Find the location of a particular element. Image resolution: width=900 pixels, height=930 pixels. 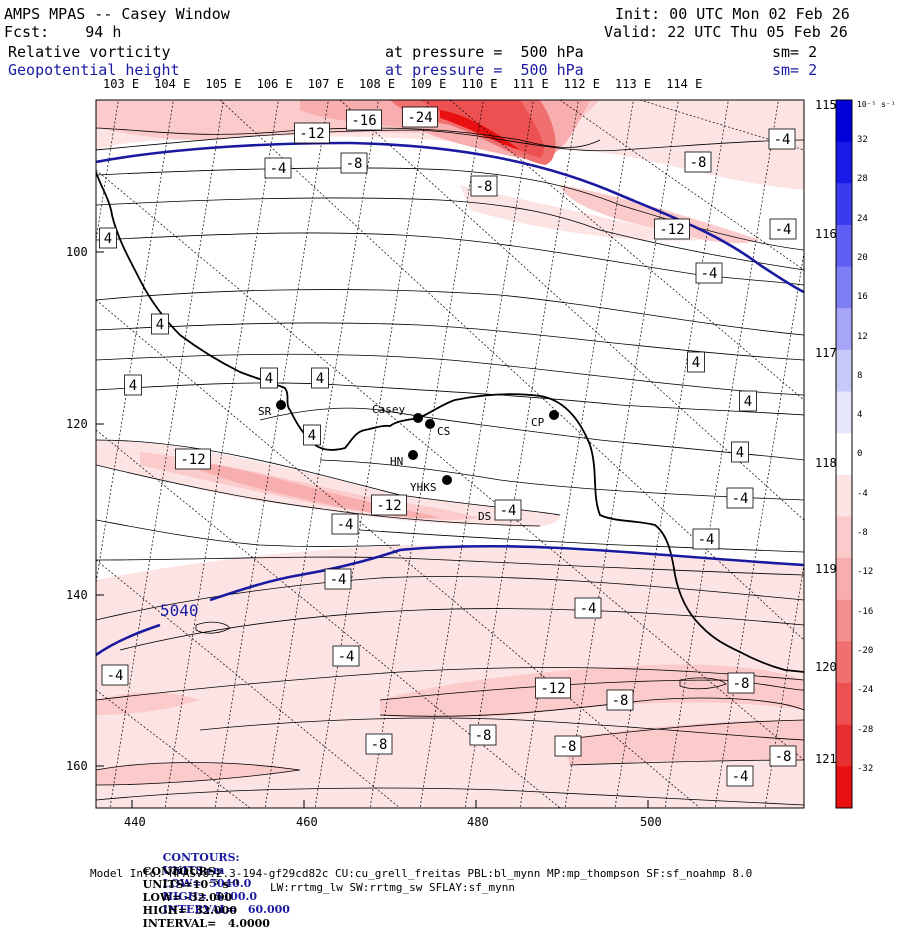

top-lon-label: 109 E is located at coordinates (428, 84).